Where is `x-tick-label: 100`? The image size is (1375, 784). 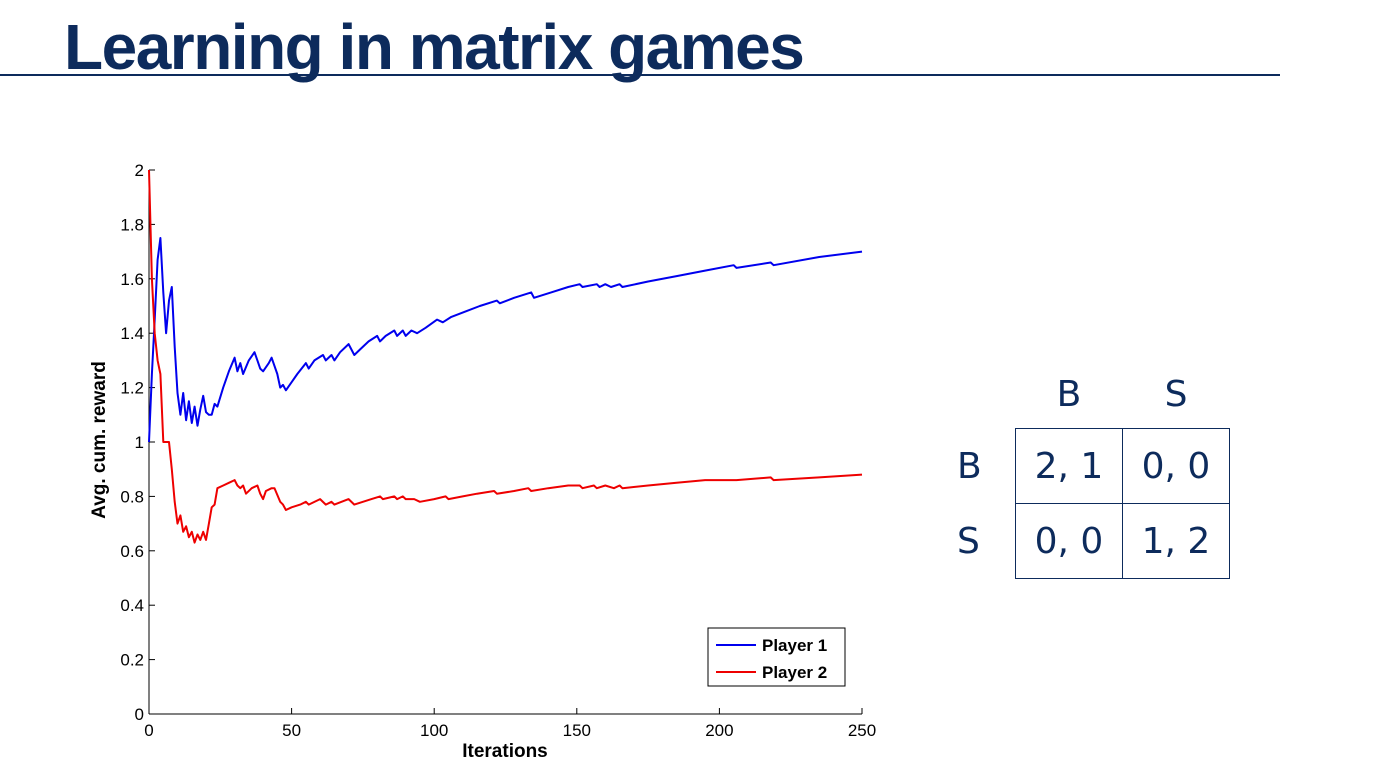 x-tick-label: 100 is located at coordinates (434, 730).